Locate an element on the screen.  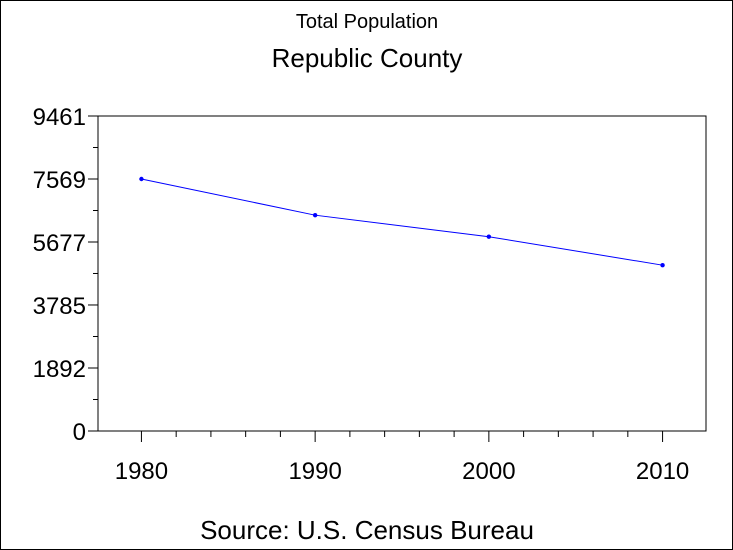
y-tick-label: 3785 is located at coordinates (59, 306).